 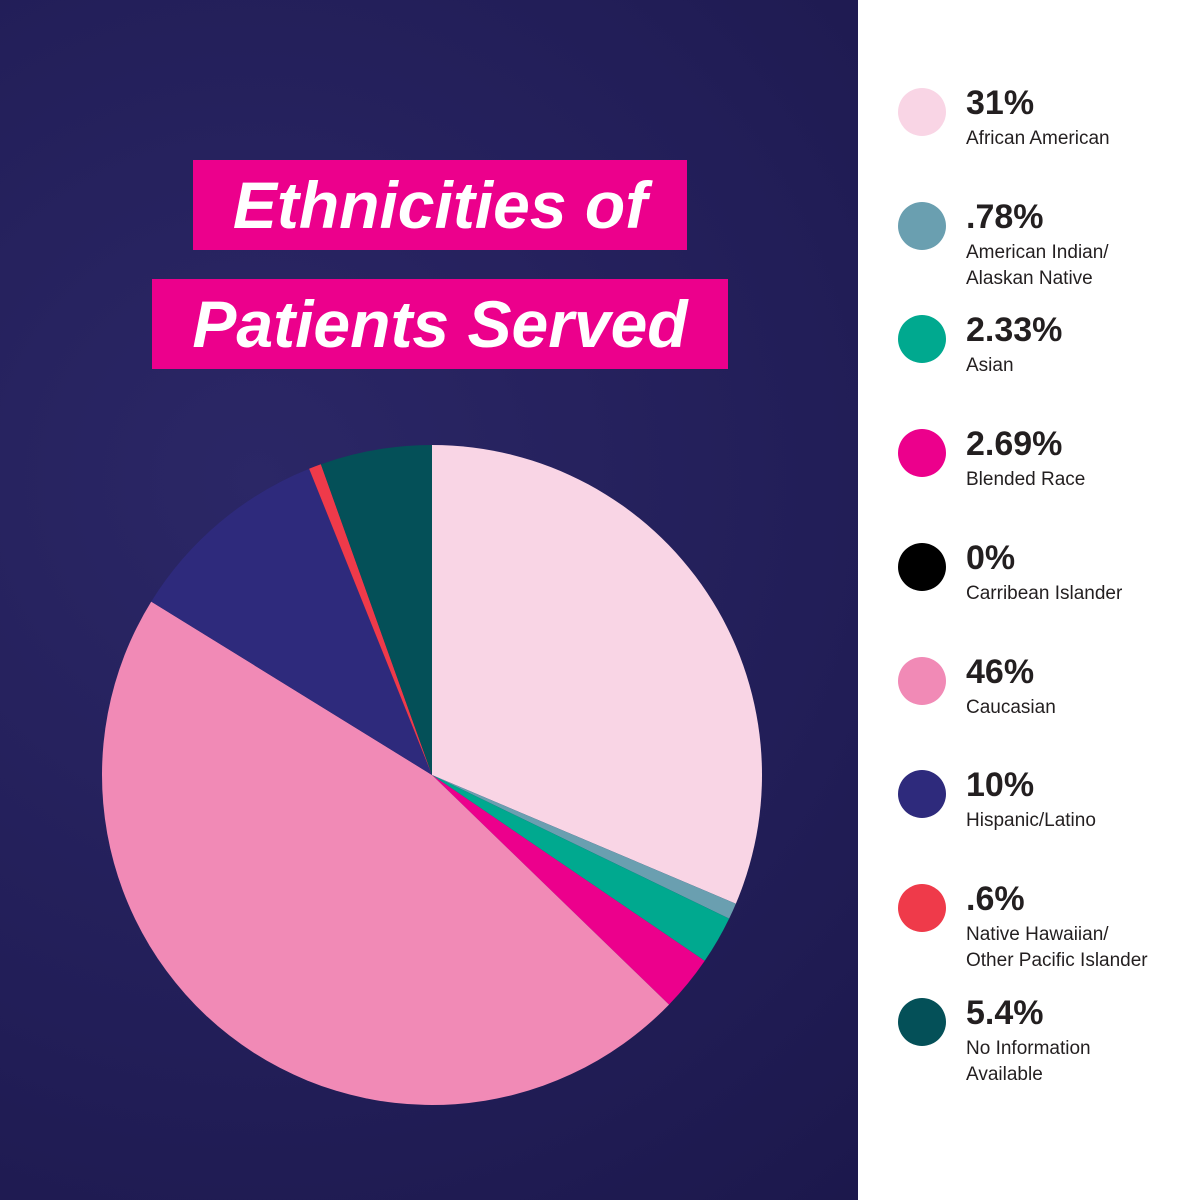 I want to click on legend-item: 2.33% Asian, so click(x=1043, y=363).